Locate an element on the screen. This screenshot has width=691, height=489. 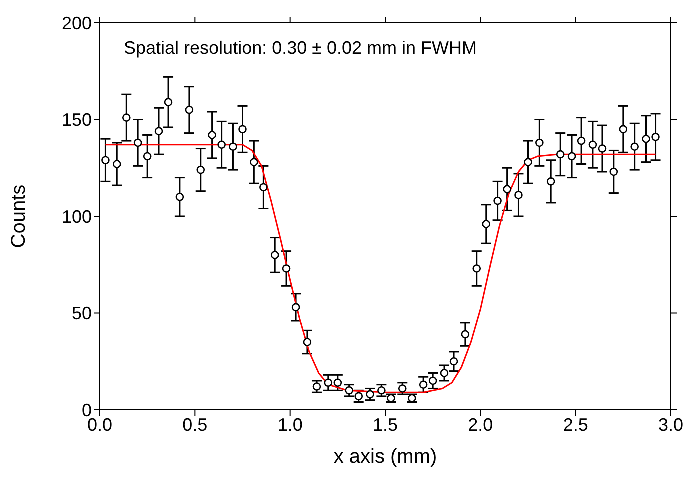
x-tick-label: 3.0 is located at coordinates (671, 424).